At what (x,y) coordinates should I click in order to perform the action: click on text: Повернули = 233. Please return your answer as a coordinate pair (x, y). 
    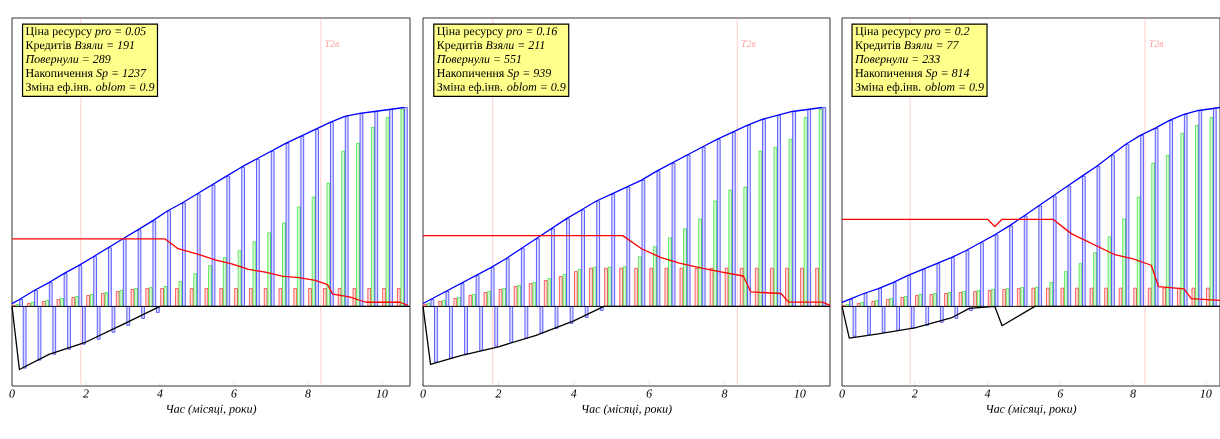
    Looking at the image, I should click on (897, 60).